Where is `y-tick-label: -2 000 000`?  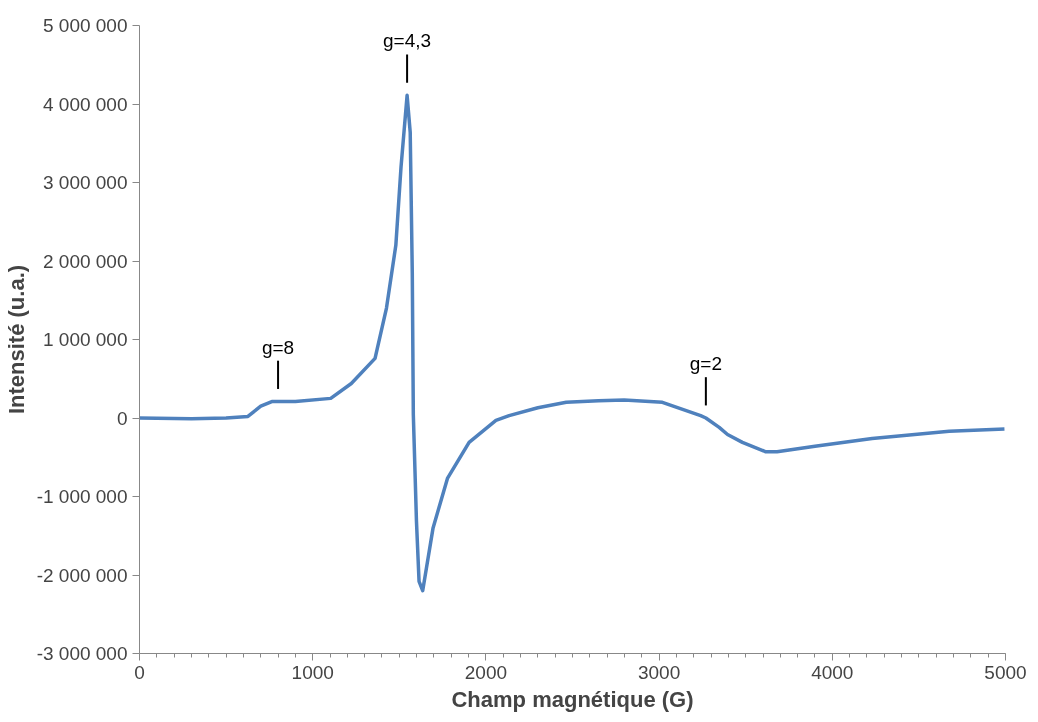 y-tick-label: -2 000 000 is located at coordinates (82, 575).